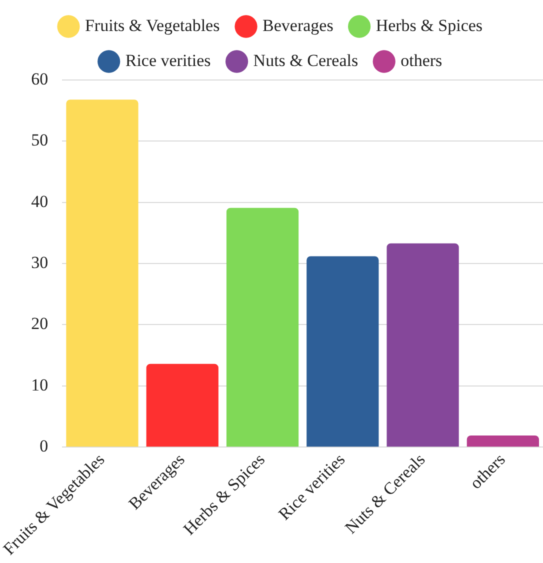 The width and height of the screenshot is (543, 563). Describe the element at coordinates (152, 25) in the screenshot. I see `legend-label: Fruits & Vegetables` at that location.